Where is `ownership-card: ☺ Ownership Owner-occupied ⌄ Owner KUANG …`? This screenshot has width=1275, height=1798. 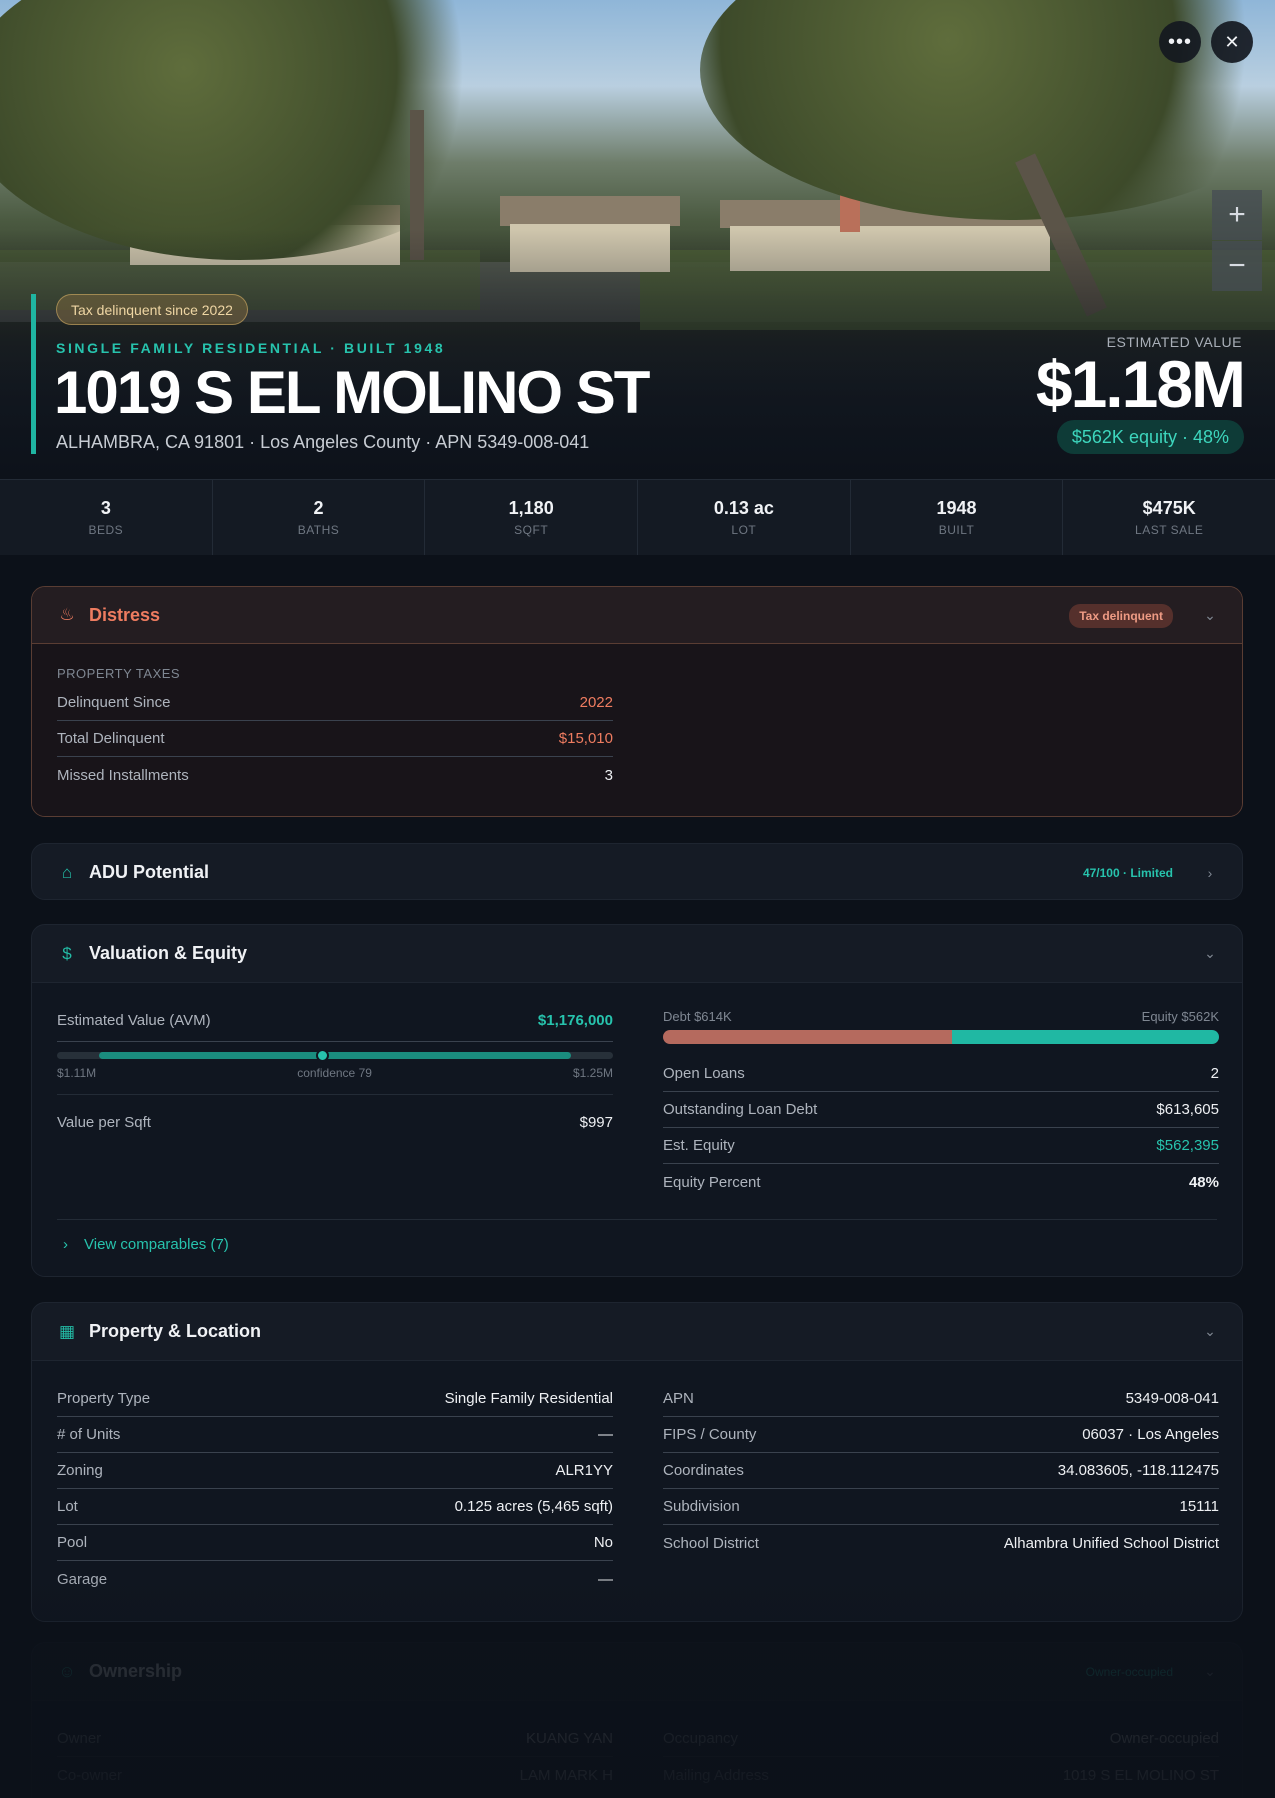
ownership-card: ☺ Ownership Owner-occupied ⌄ Owner KUANG … is located at coordinates (637, 1720).